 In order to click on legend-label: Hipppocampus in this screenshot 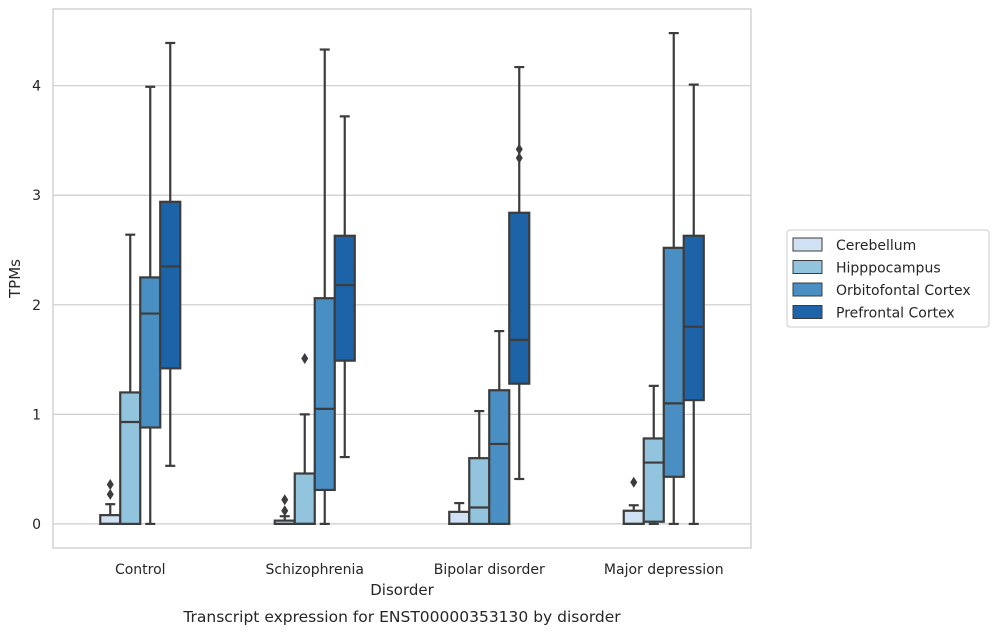, I will do `click(888, 269)`.